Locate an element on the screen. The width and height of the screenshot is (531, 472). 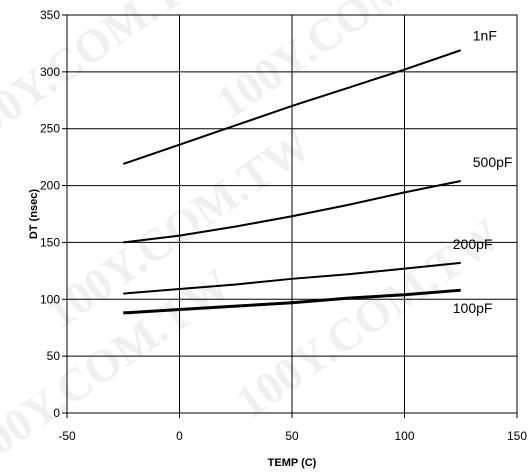
y-tick-label: 350 is located at coordinates (50, 15).